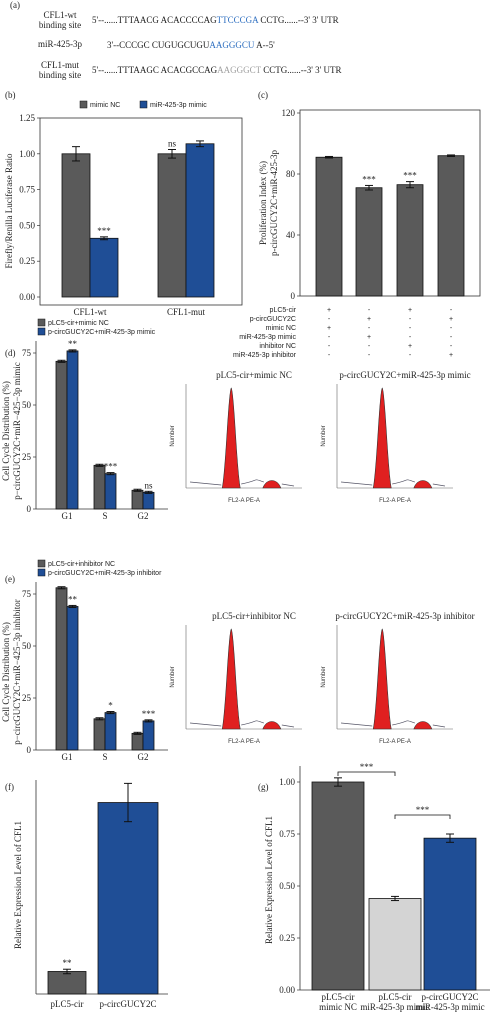  Describe the element at coordinates (178, 105) in the screenshot. I see `legend-label: miR-425-3p mimic` at that location.